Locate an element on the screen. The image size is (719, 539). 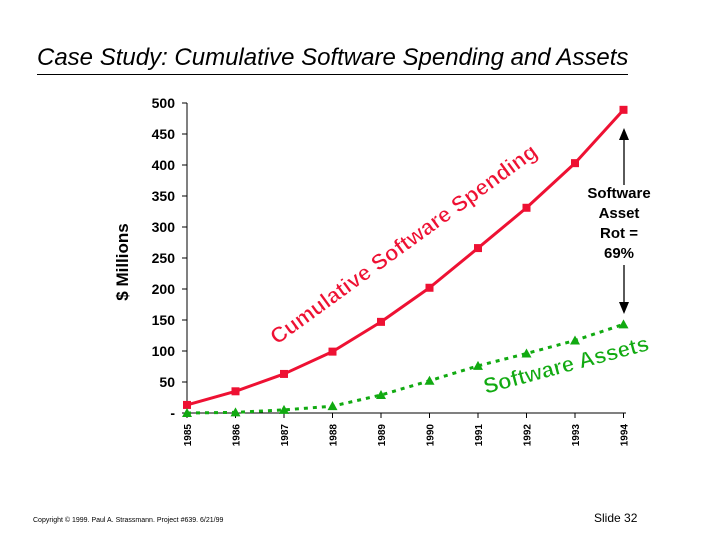
annotation-line-4: 69% is located at coordinates (619, 253).